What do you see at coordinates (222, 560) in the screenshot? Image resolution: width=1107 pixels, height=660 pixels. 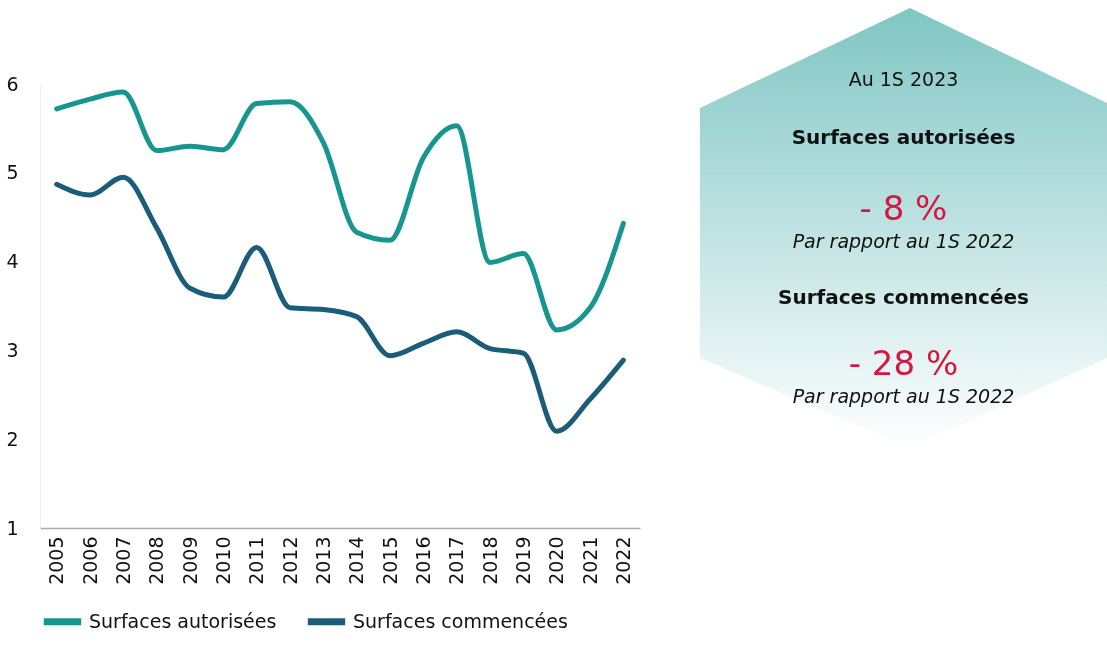 I see `x-tick-label: 2010` at bounding box center [222, 560].